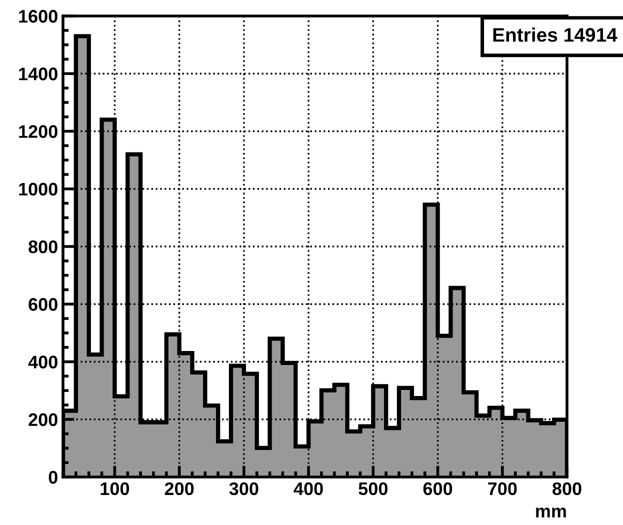 This screenshot has width=623, height=525. Describe the element at coordinates (308, 489) in the screenshot. I see `x-tick-label: 400` at that location.